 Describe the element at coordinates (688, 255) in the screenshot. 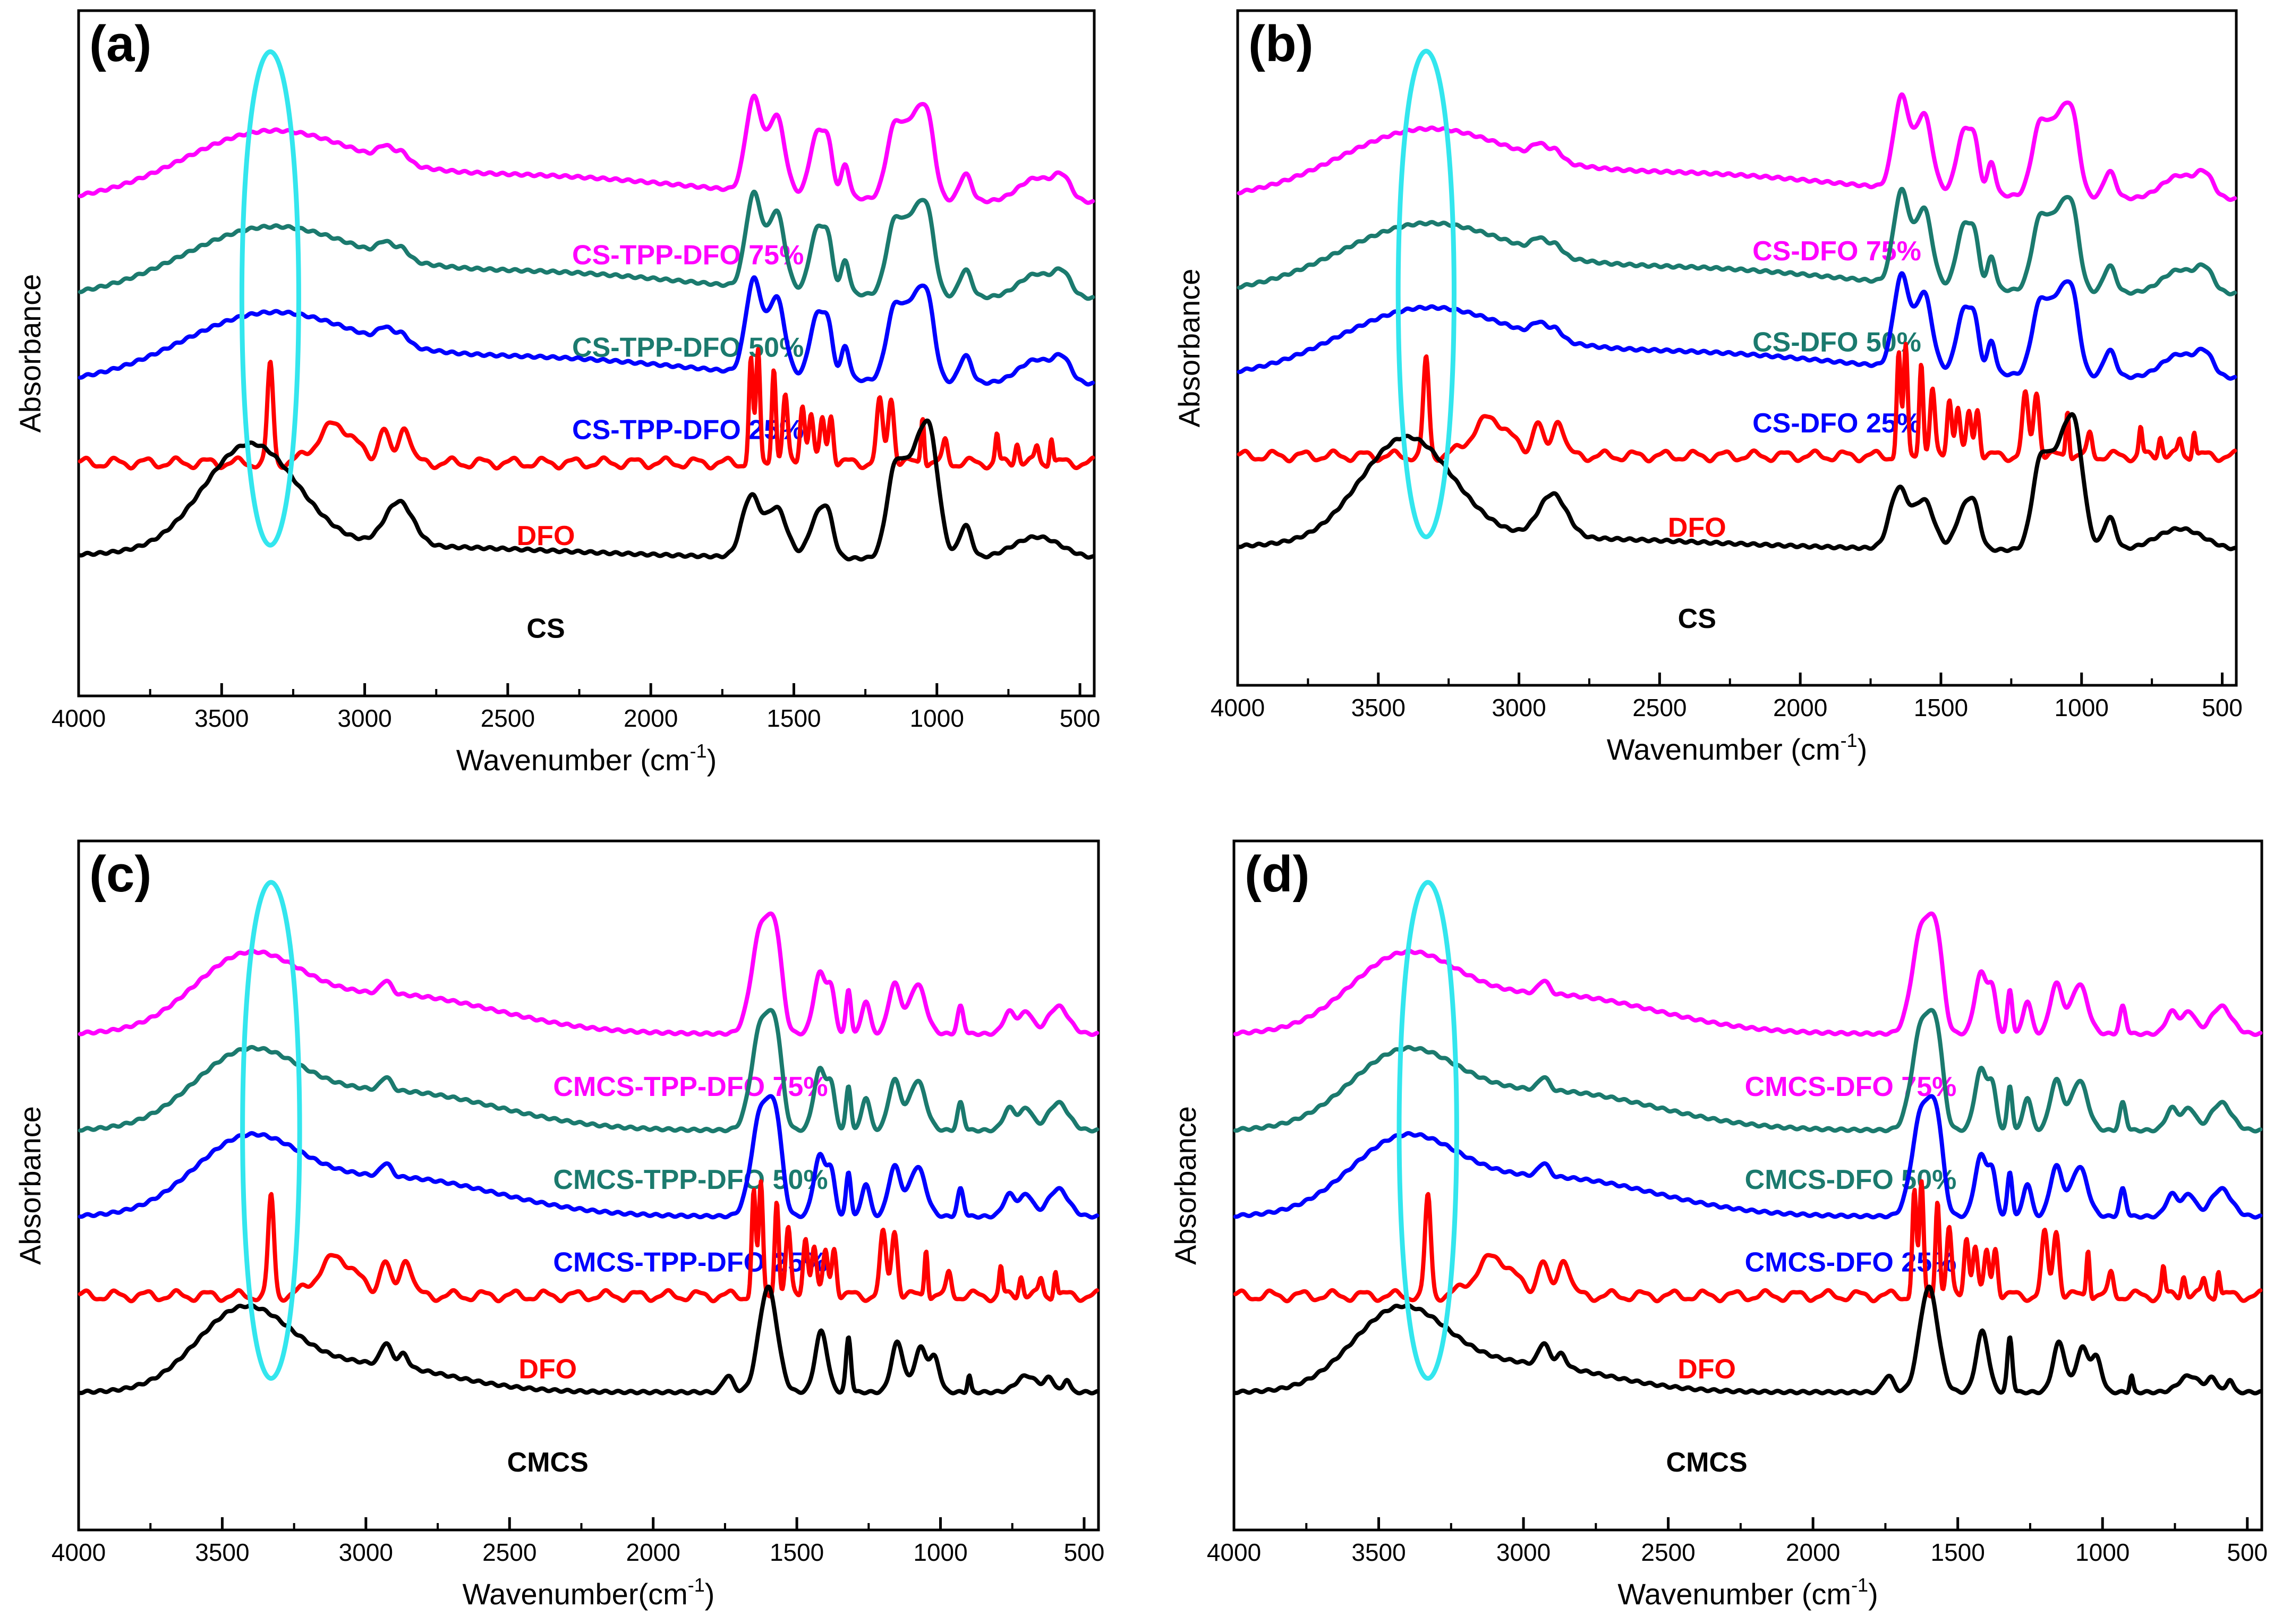

I see `series-label: CS-TPP-DFO 75%` at that location.